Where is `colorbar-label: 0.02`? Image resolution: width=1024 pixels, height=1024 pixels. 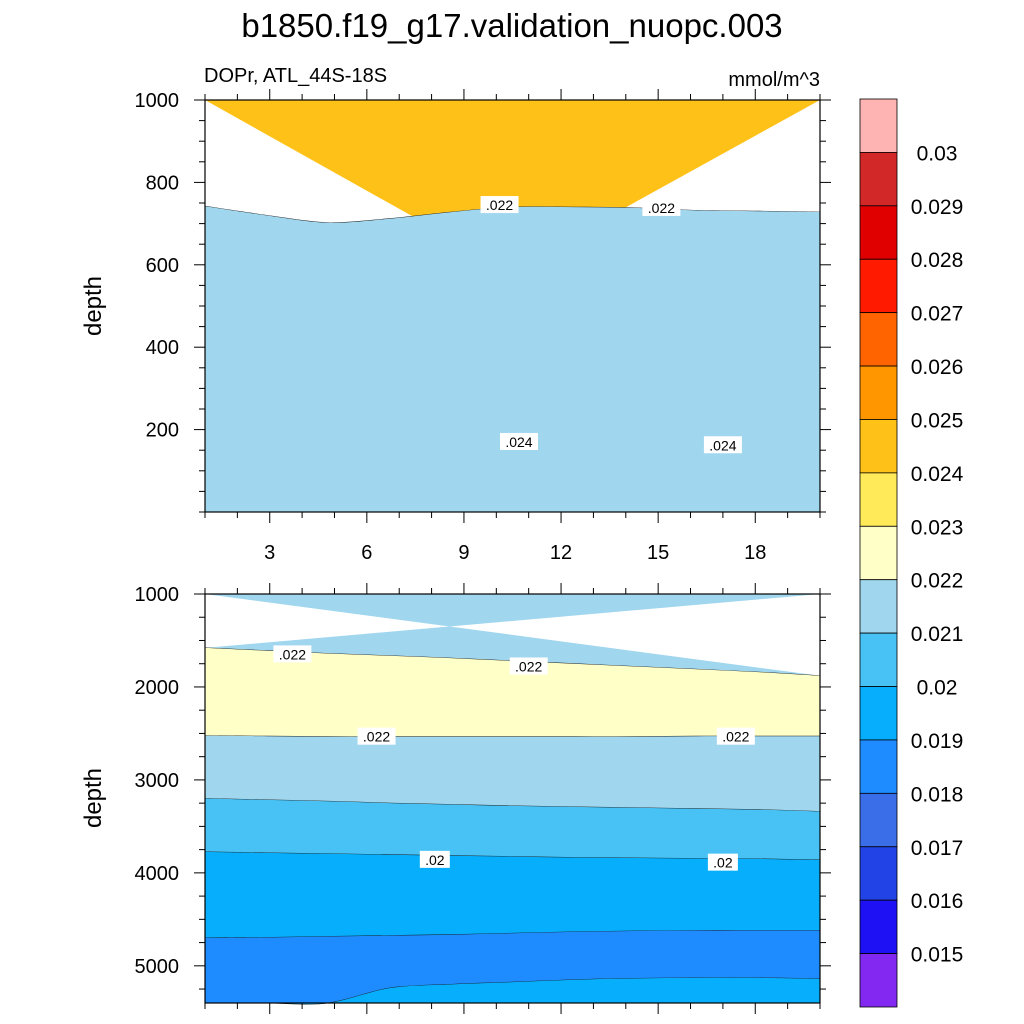
colorbar-label: 0.02 is located at coordinates (937, 688).